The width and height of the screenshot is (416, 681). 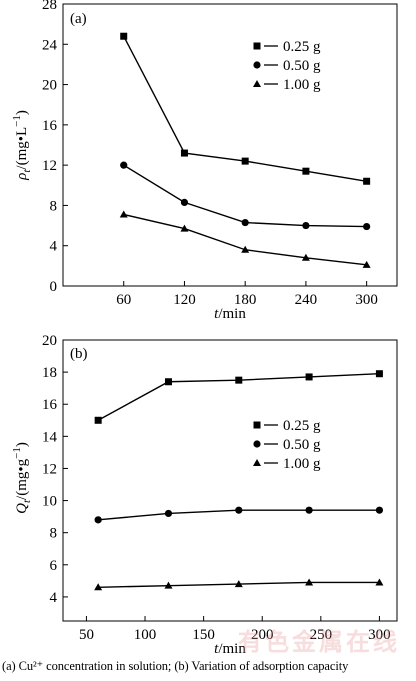 I want to click on x-ticks-a: 60 120 180 240 300, so click(x=247, y=294).